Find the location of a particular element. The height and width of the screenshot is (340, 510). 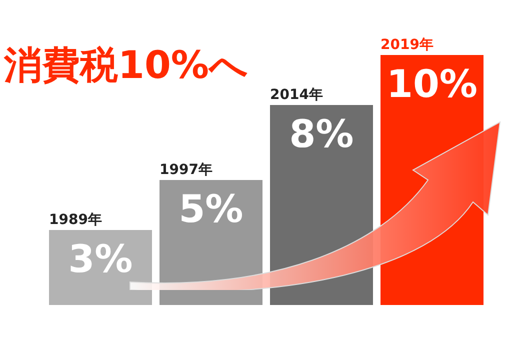

x-tick-label: 1997年 is located at coordinates (186, 170).